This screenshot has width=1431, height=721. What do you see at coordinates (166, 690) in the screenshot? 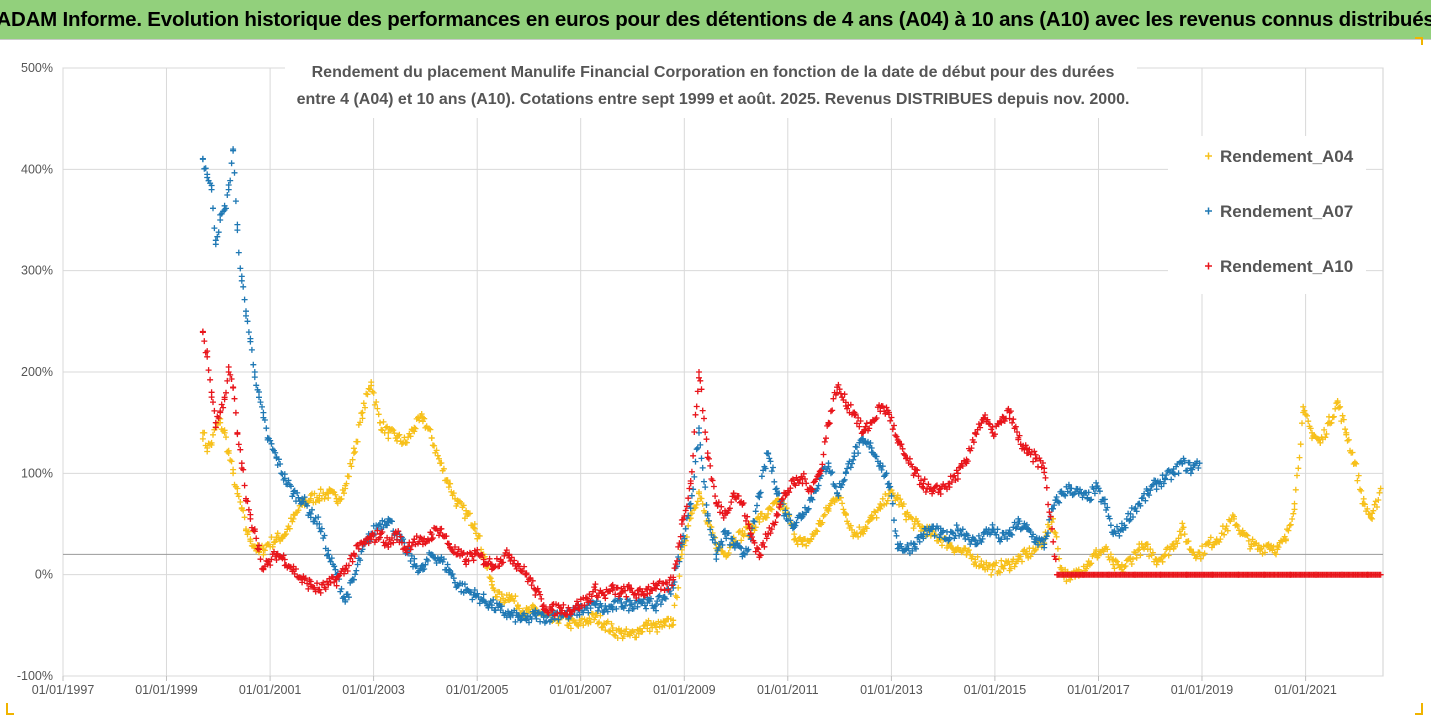
I see `x-tick-label: 01/01/1999` at bounding box center [166, 690].